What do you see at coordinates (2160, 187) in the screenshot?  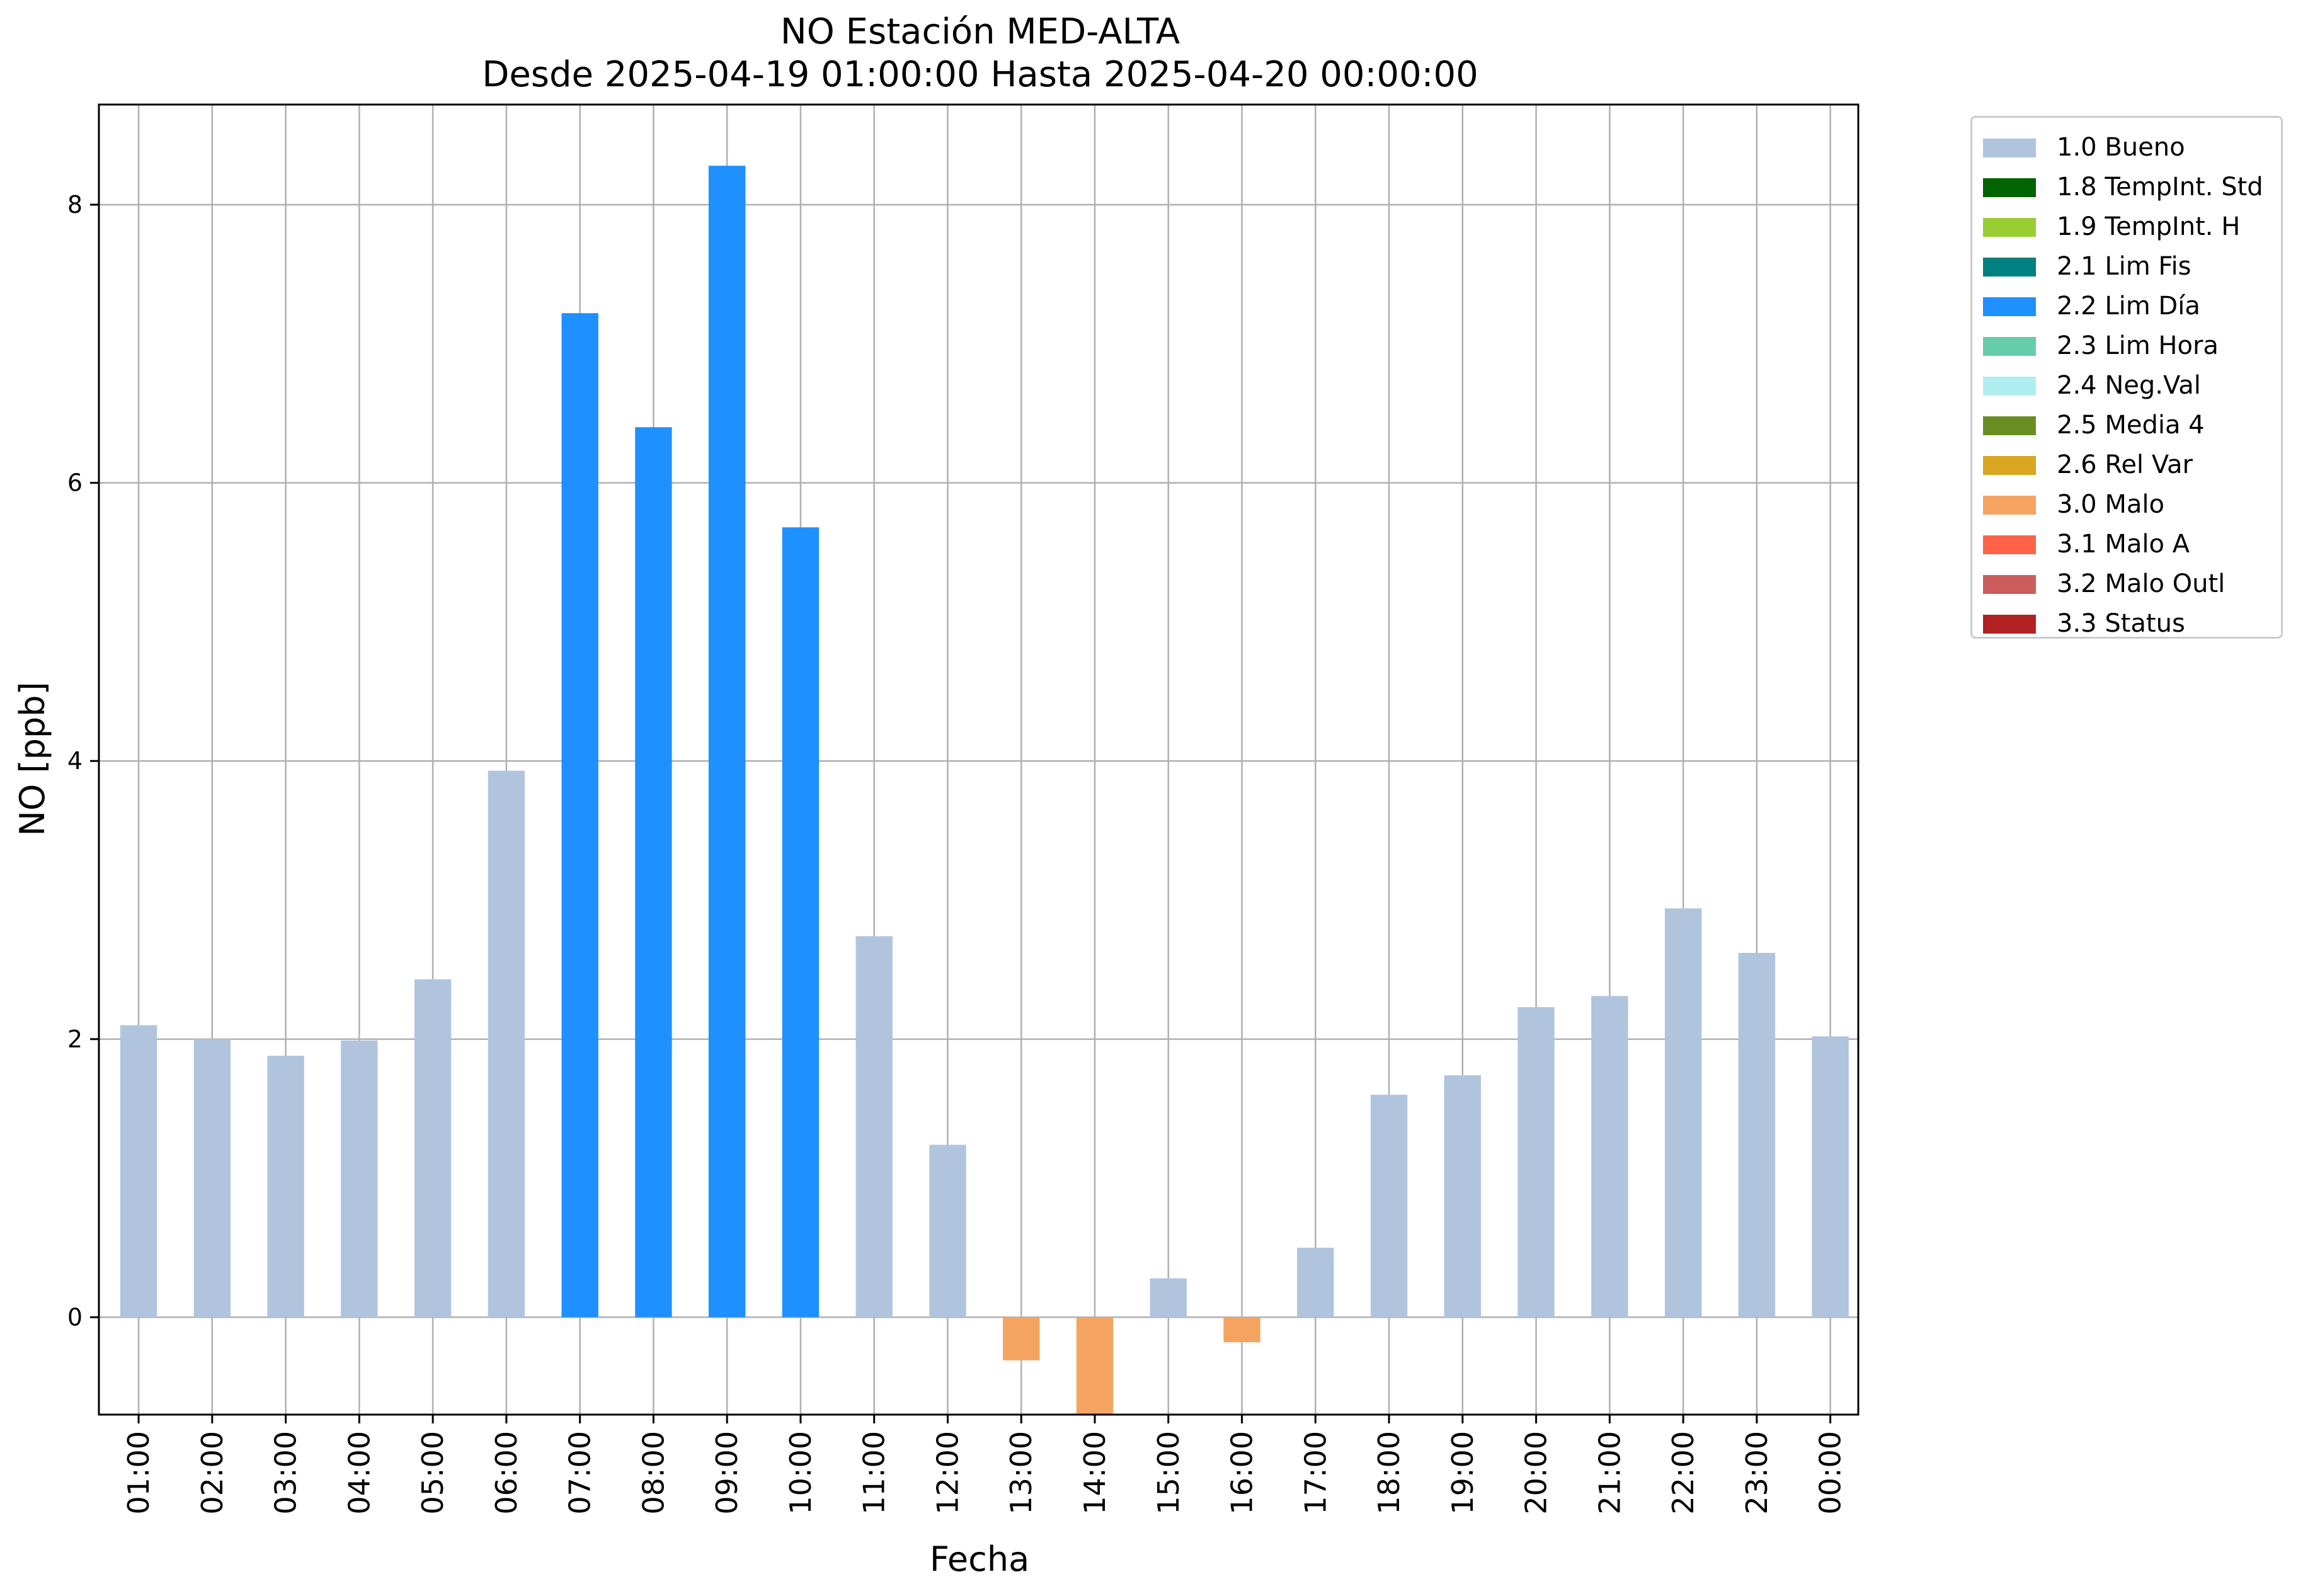 I see `legend-label: 1.8 TempInt. Std` at bounding box center [2160, 187].